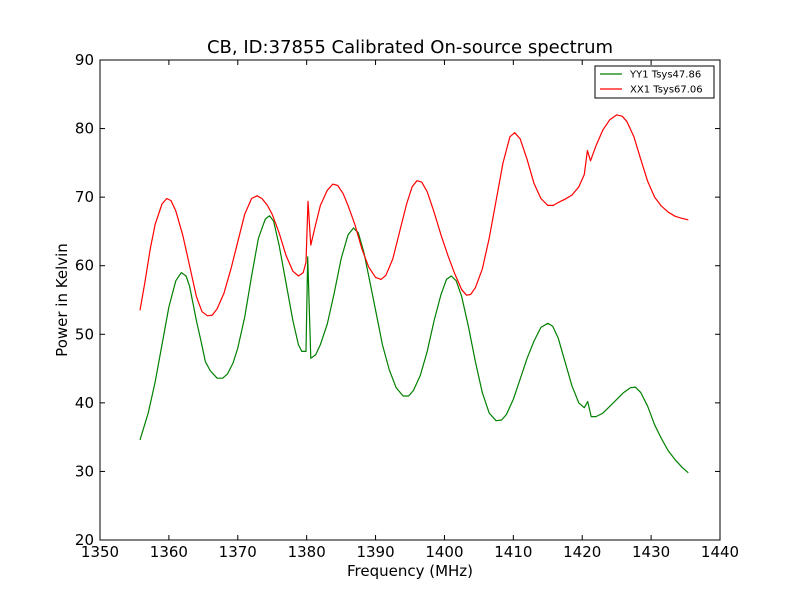  Describe the element at coordinates (169, 552) in the screenshot. I see `x-tick-label: 1360` at that location.